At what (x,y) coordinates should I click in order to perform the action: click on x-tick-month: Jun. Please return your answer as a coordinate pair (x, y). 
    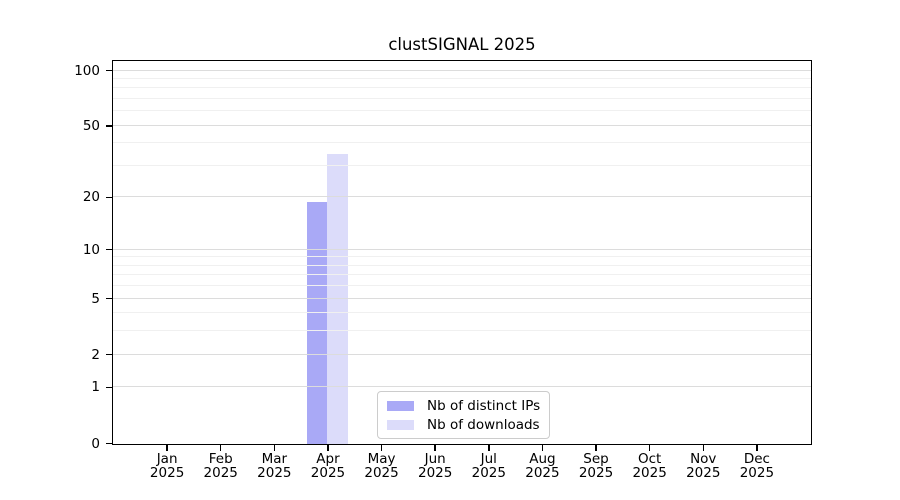
    Looking at the image, I should click on (435, 459).